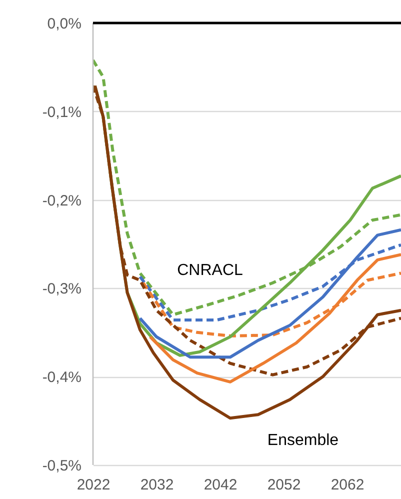 This screenshot has height=499, width=401. I want to click on x-tick-label: 2062, so click(347, 485).